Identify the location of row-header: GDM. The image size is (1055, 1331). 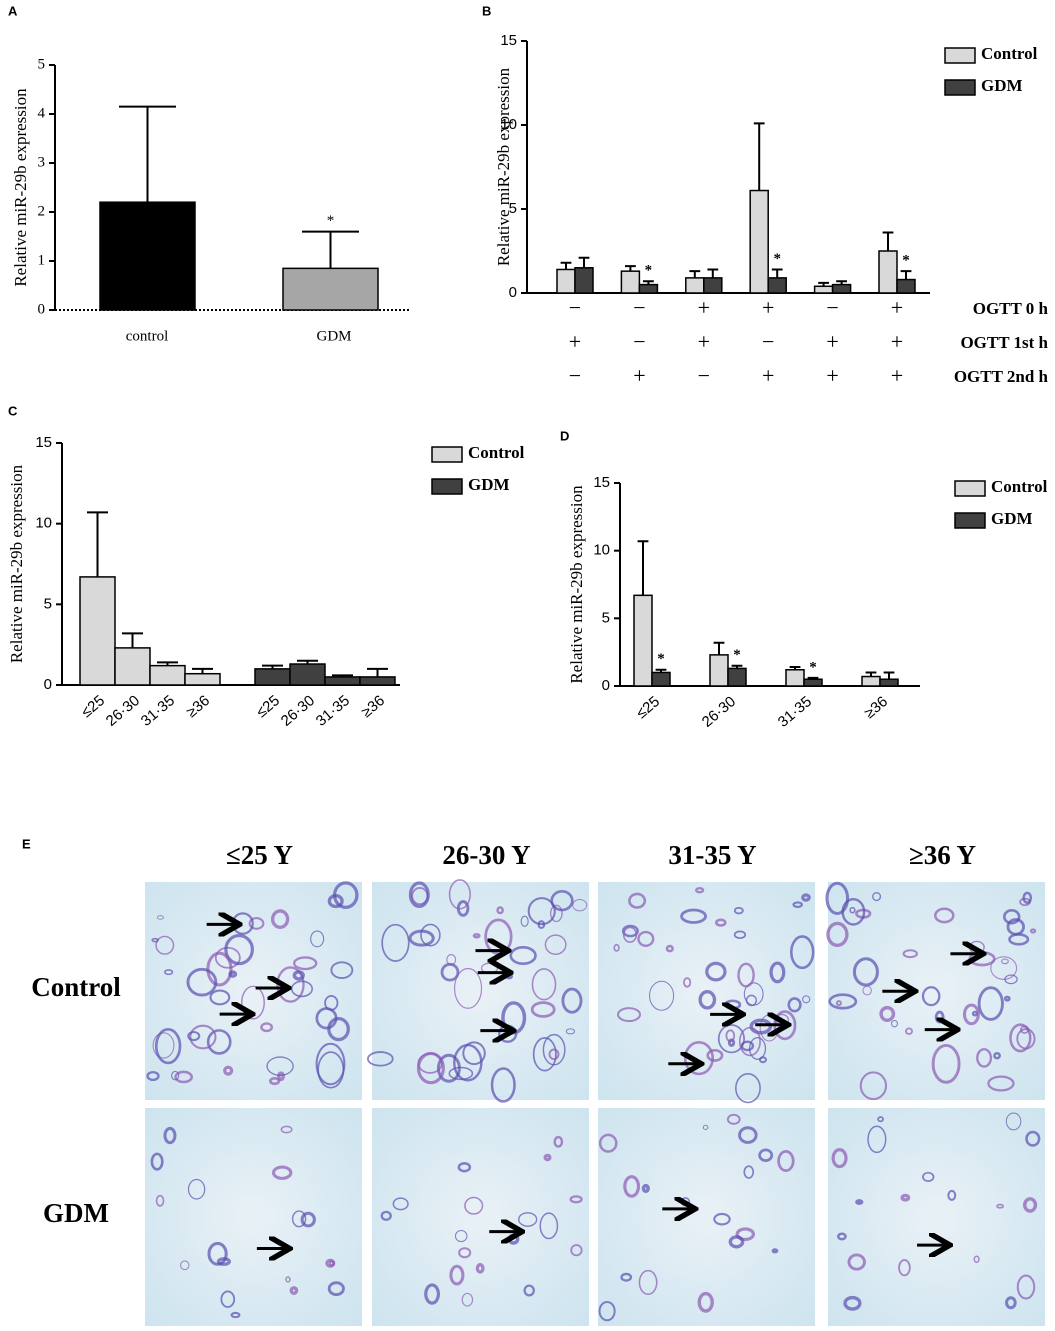
(76, 1213).